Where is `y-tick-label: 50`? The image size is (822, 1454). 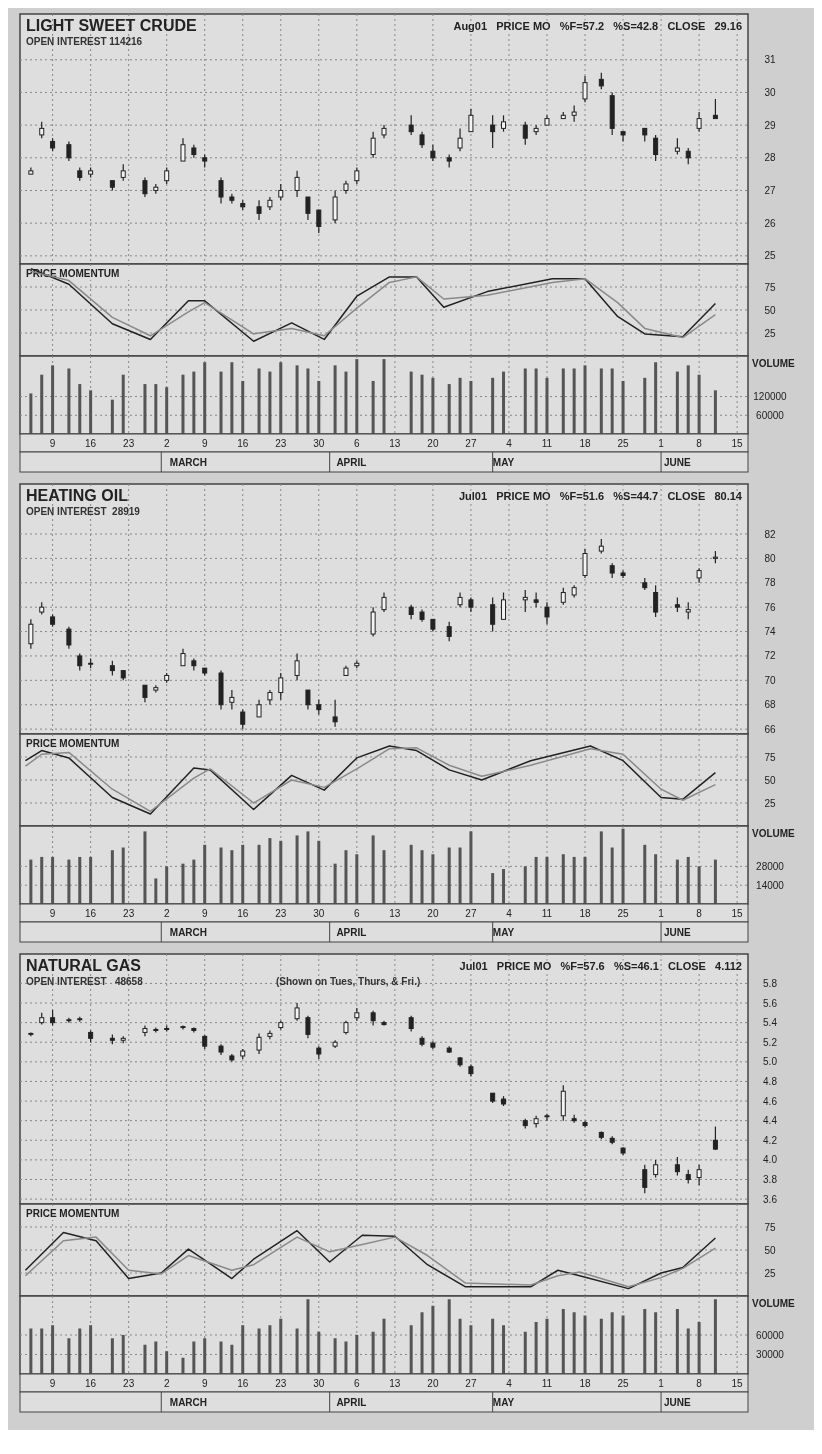 y-tick-label: 50 is located at coordinates (770, 310).